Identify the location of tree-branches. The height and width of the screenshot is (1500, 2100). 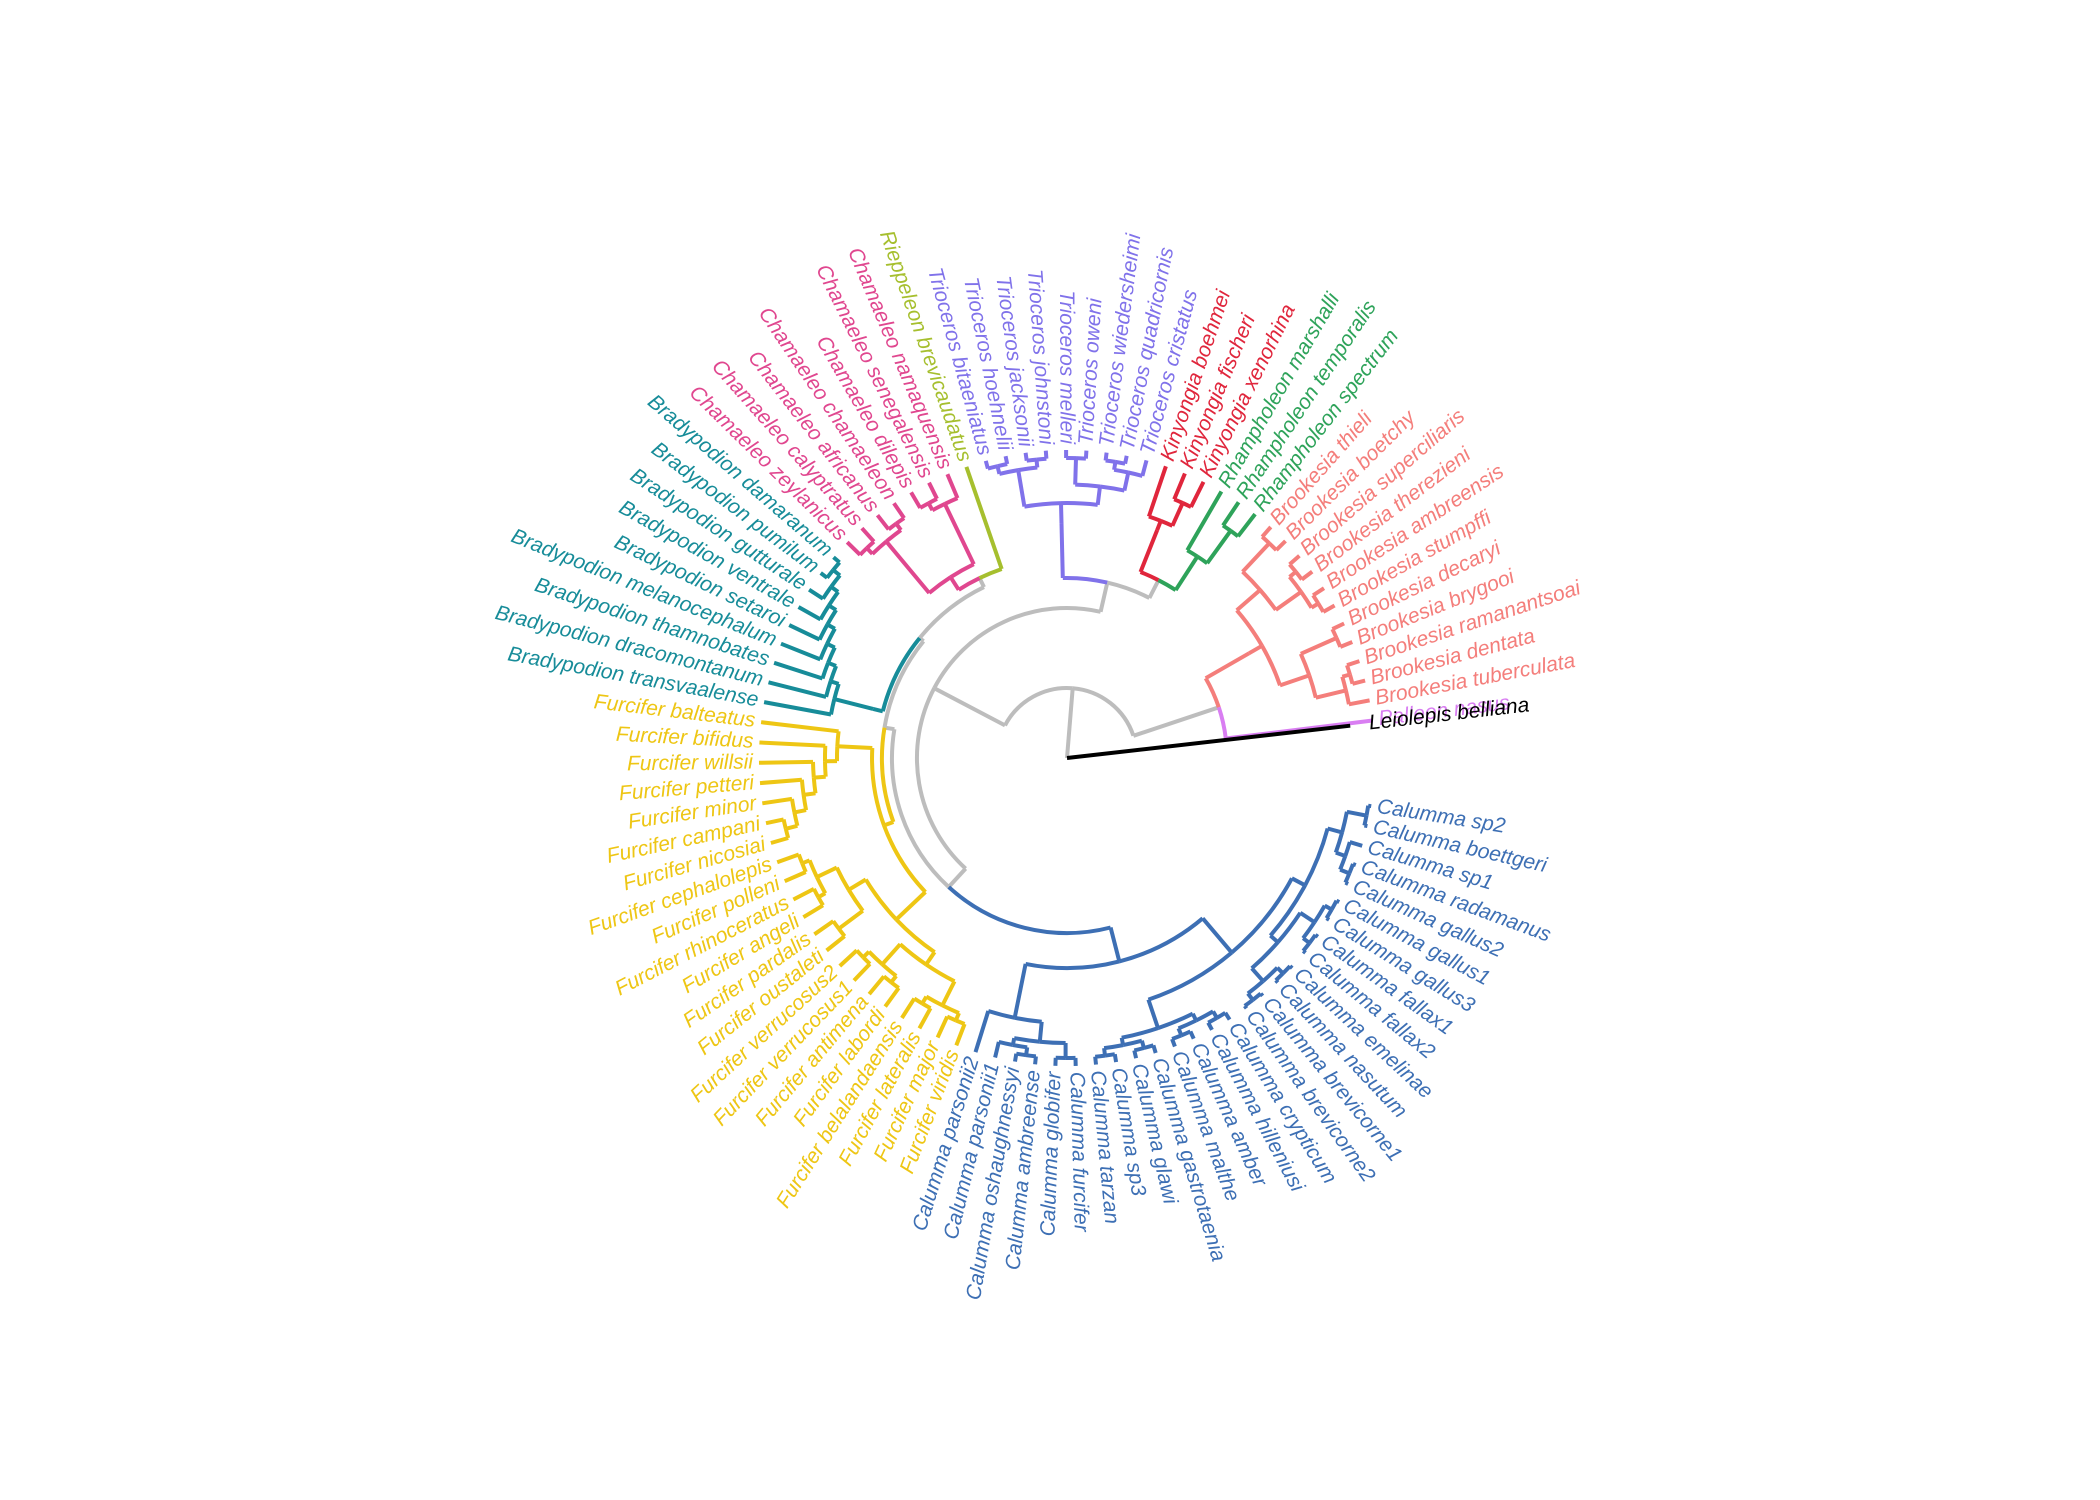
(1065, 758).